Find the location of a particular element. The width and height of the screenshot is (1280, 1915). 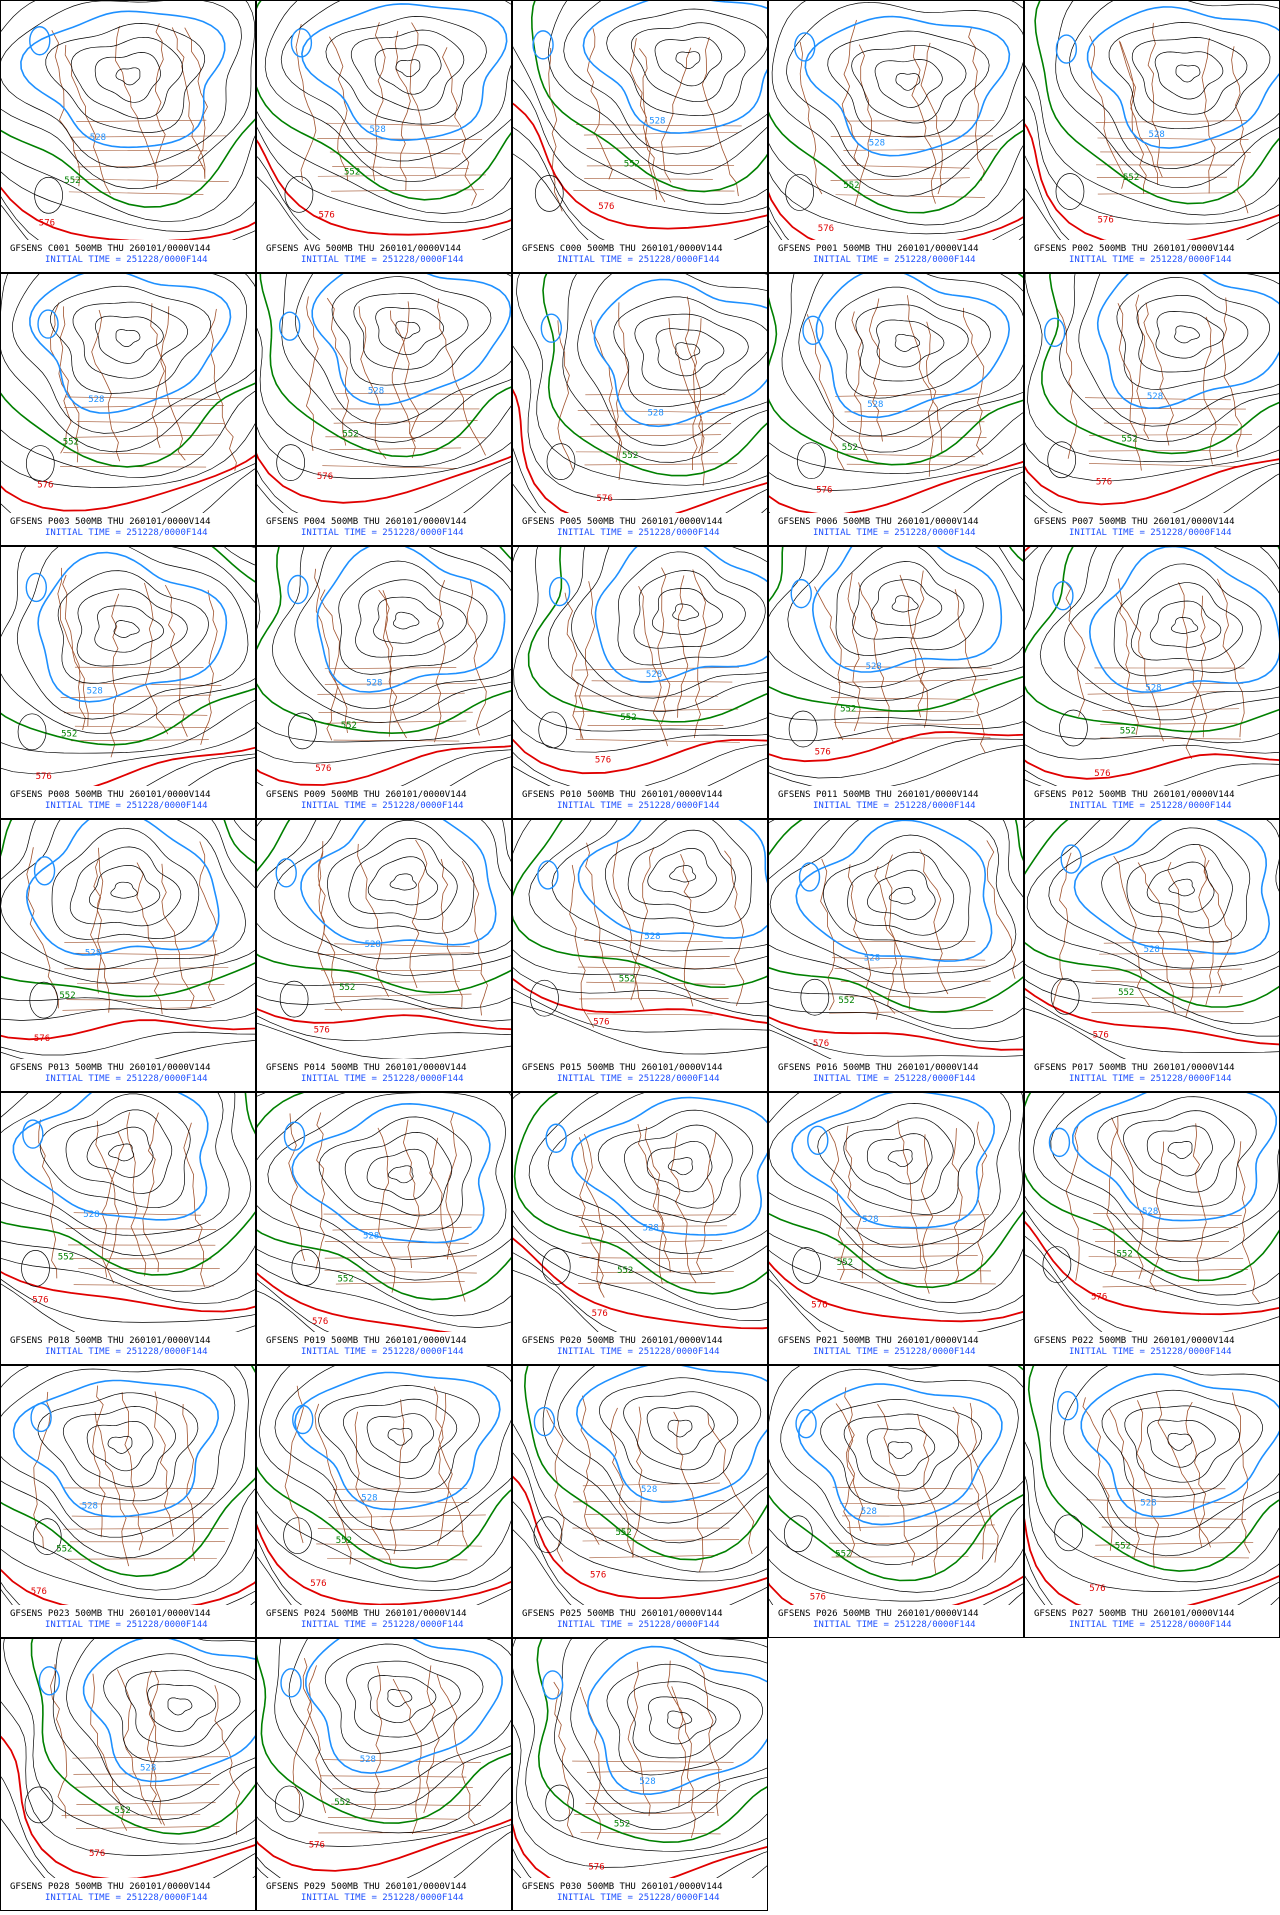

map-area: 528 552 576 is located at coordinates (874, 1170).